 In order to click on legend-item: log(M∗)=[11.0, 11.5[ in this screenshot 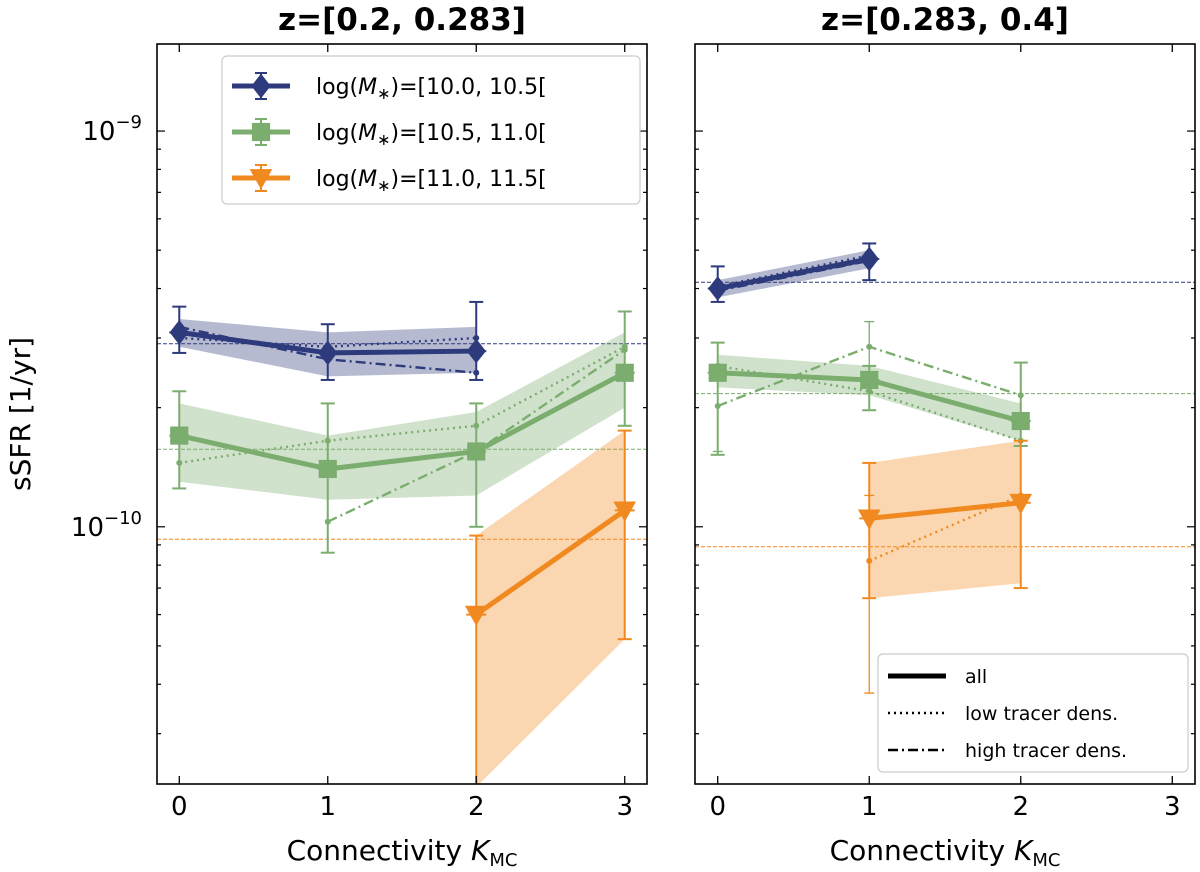, I will do `click(389, 179)`.